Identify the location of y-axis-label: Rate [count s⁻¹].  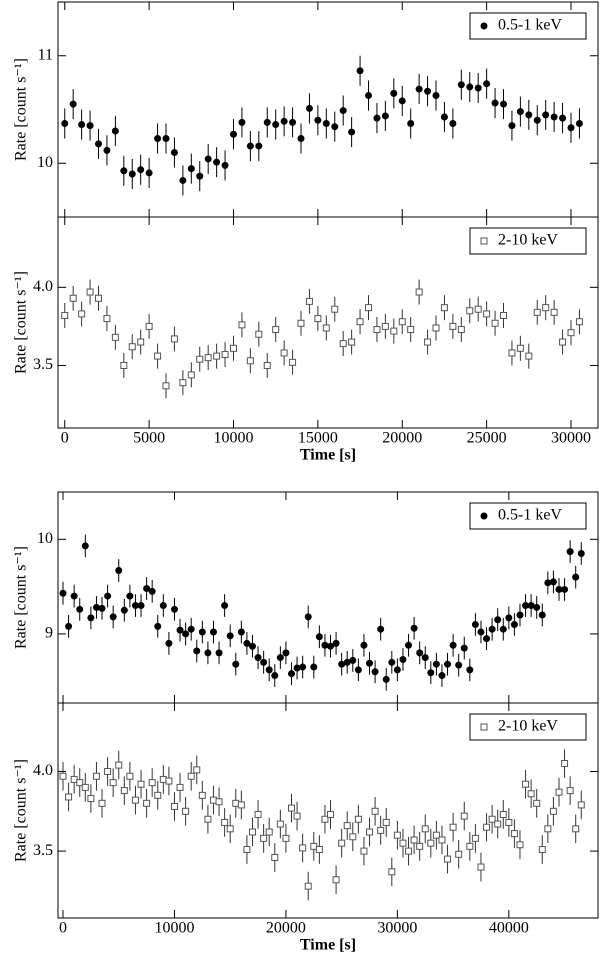
(21, 109).